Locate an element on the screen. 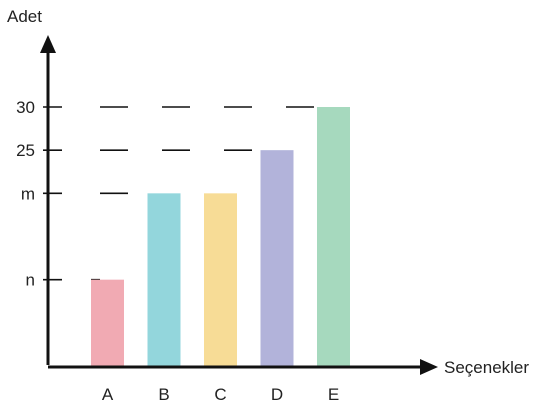 The width and height of the screenshot is (560, 408). x-tick-label-d: D is located at coordinates (277, 394).